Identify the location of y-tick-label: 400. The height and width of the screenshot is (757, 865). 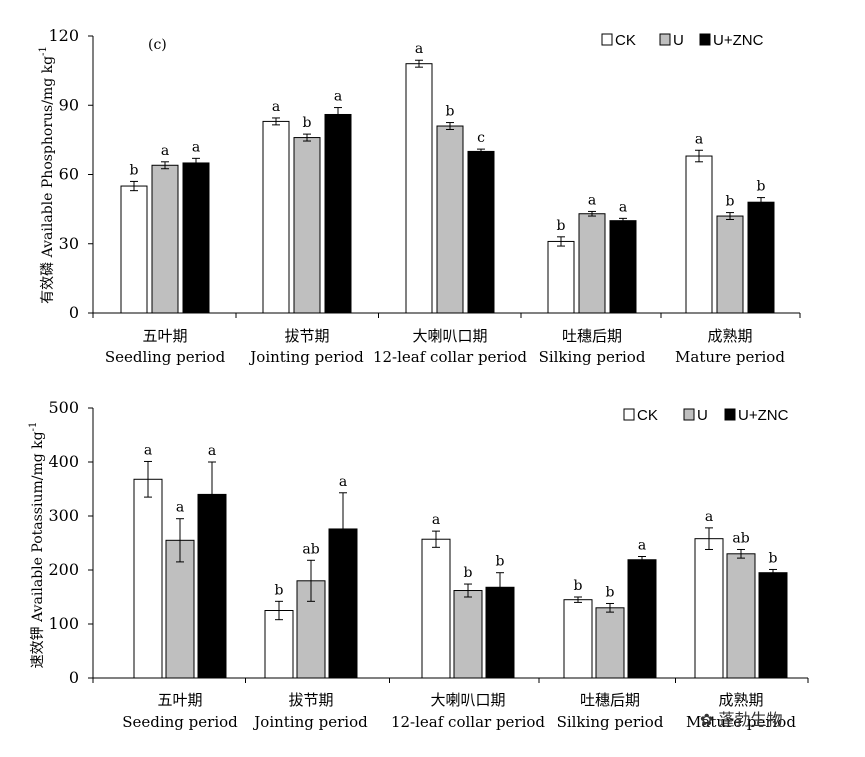
(63, 461).